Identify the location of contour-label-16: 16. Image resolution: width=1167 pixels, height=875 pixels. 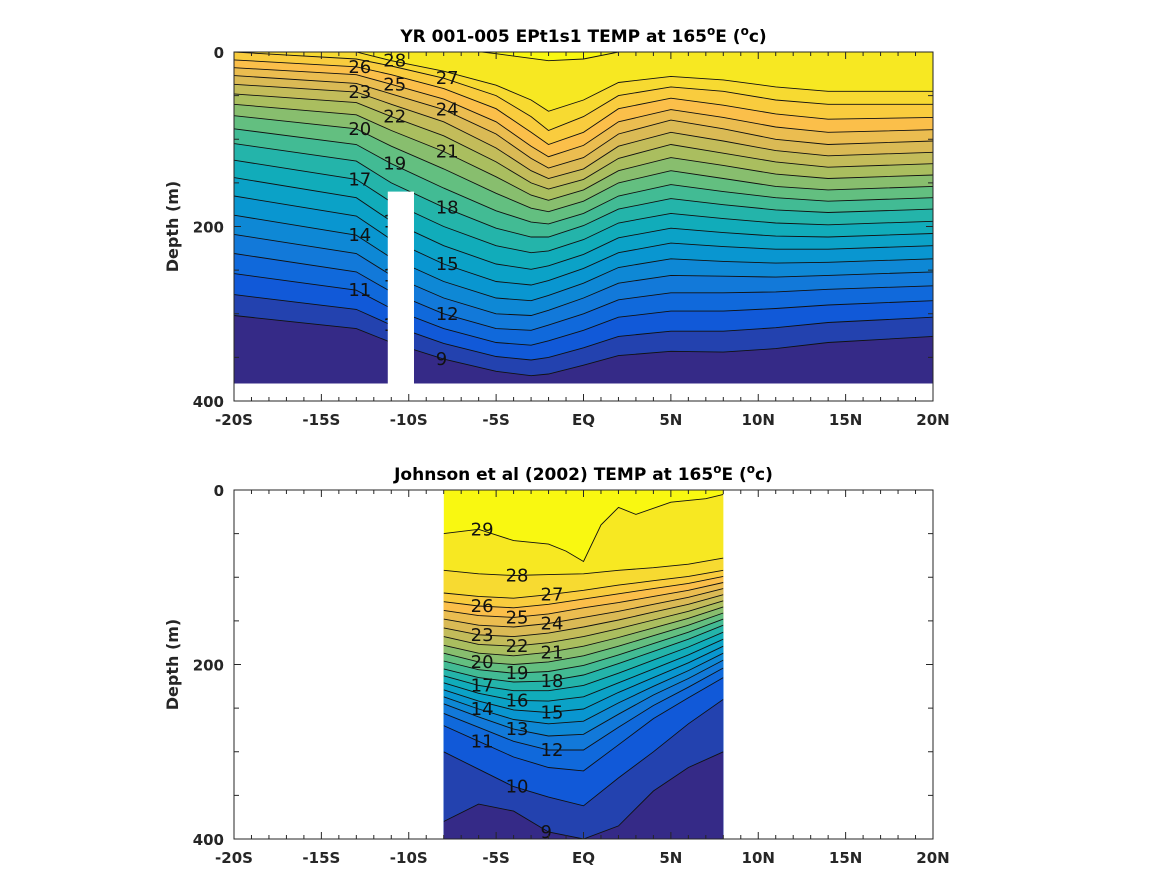
(517, 700).